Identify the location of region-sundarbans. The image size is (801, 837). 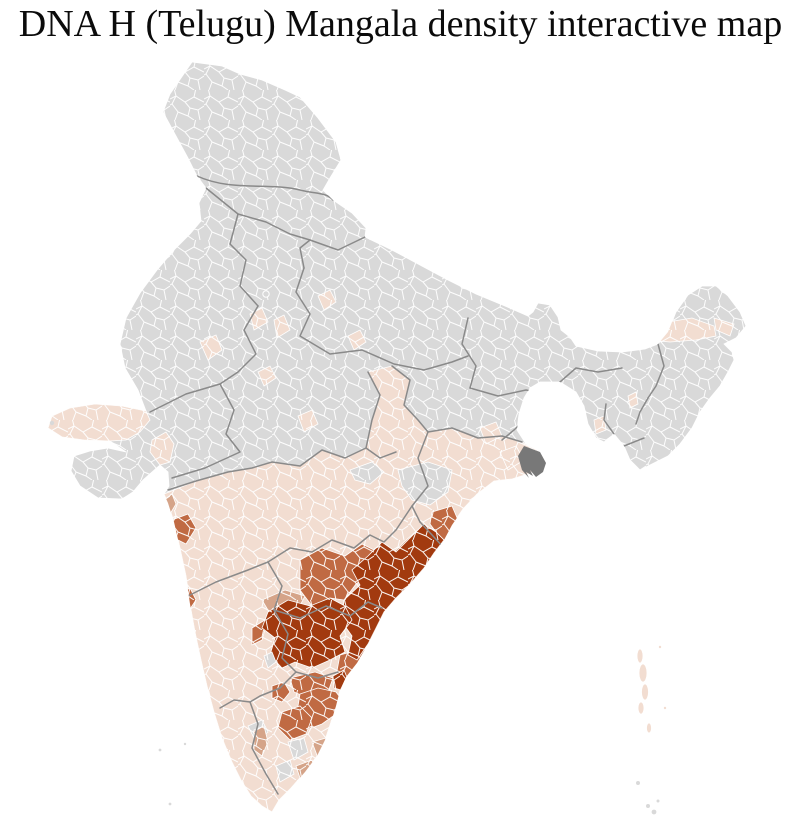
(532, 462).